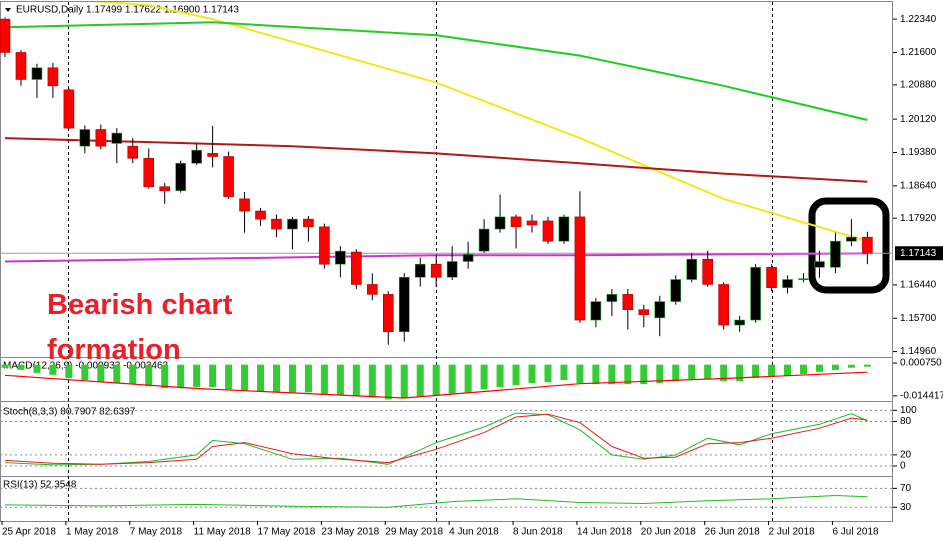  Describe the element at coordinates (918, 152) in the screenshot. I see `y-tick-label: 1.19380` at that location.